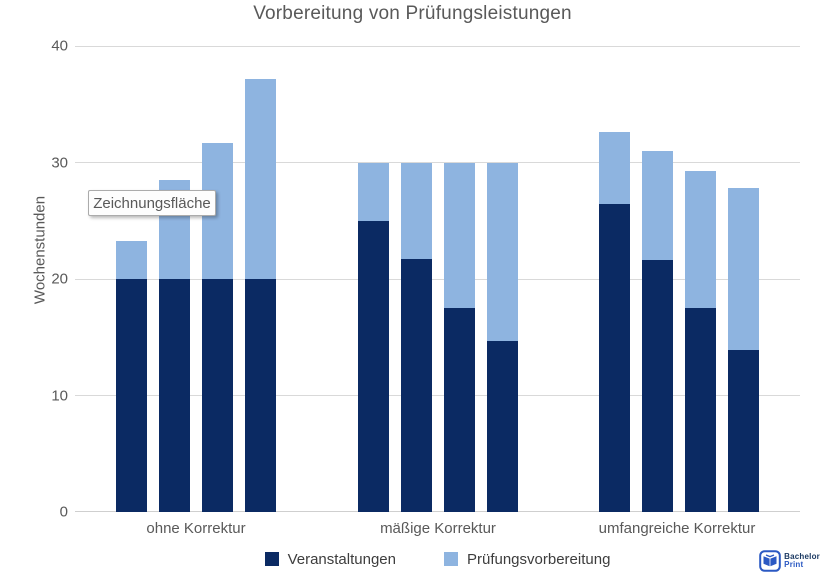 This screenshot has width=825, height=575. Describe the element at coordinates (770, 561) in the screenshot. I see `bachelorprint-book-icon` at that location.